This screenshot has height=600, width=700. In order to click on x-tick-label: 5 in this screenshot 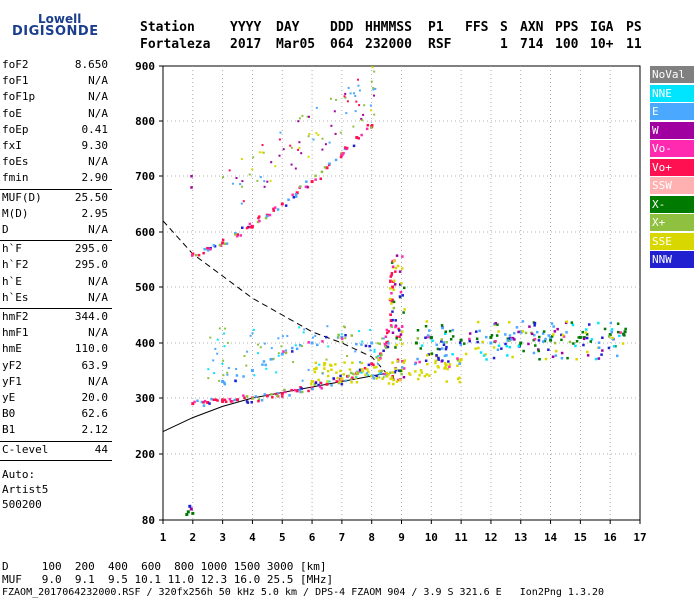, I will do `click(282, 537)`.